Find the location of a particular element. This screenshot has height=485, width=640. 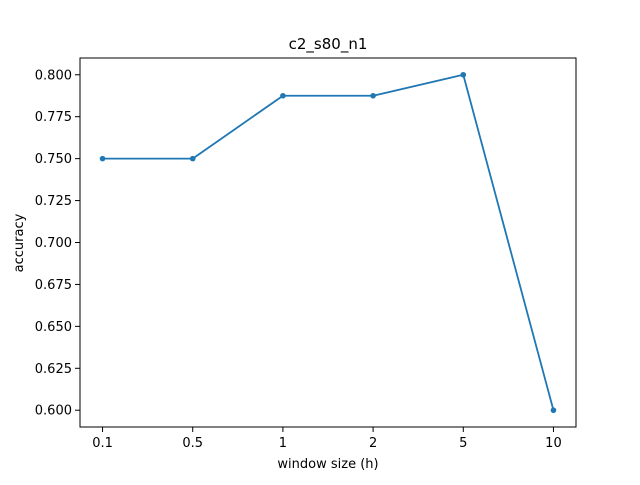

y-tick-label: 0.725 is located at coordinates (53, 201).